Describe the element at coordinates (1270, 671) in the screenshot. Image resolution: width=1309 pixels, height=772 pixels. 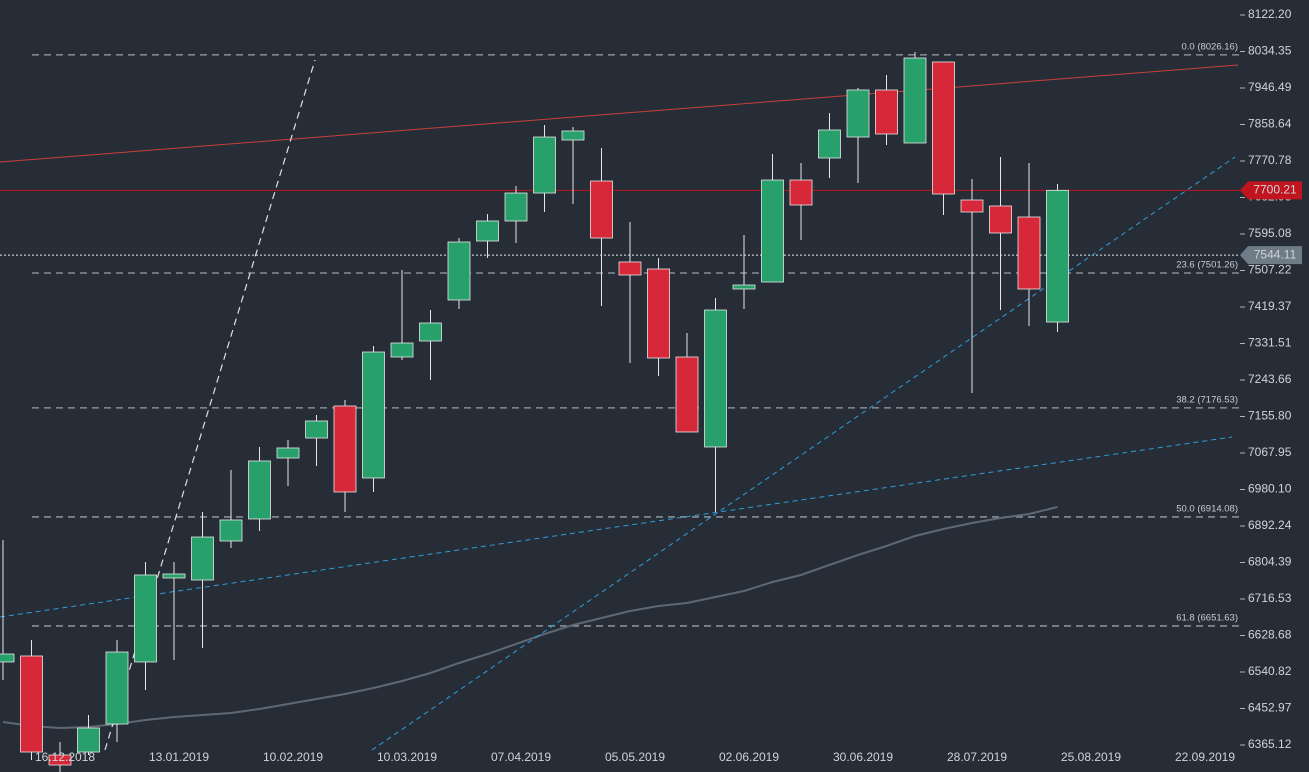
I see `y-tick-label: 6540.82` at that location.